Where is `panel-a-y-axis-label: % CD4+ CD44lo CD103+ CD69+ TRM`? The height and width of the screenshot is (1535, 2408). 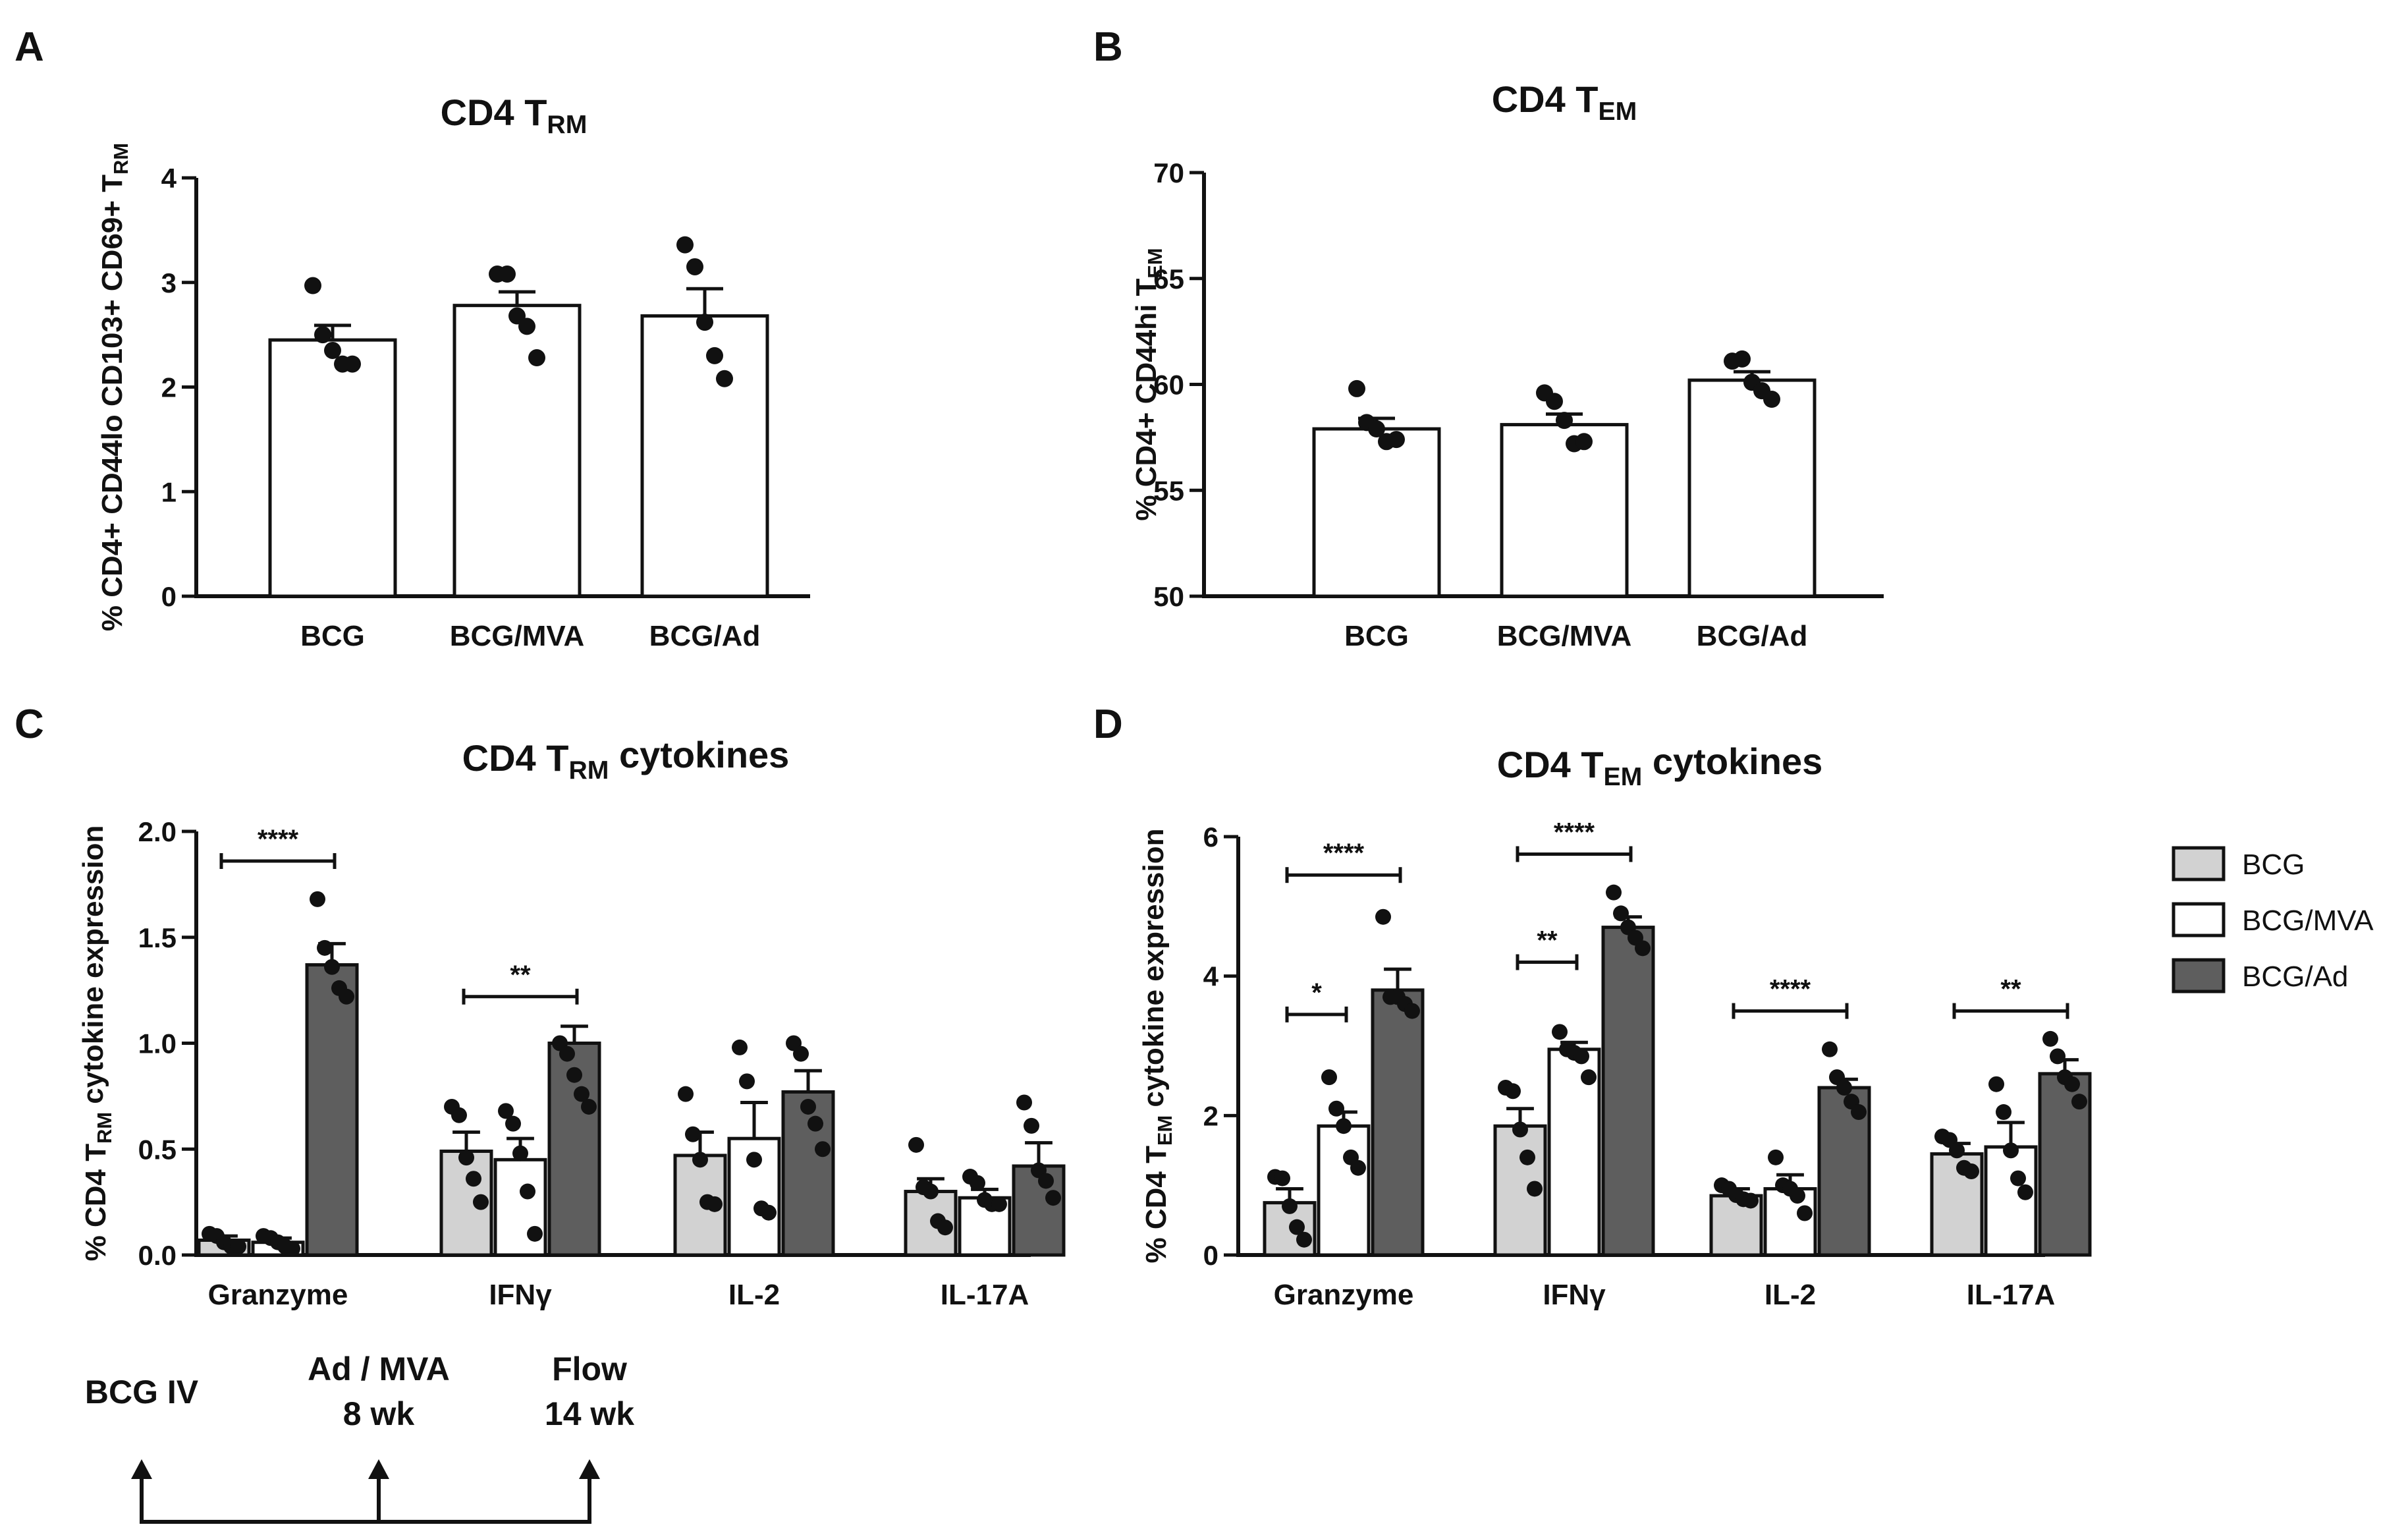
panel-a-y-axis-label: % CD4+ CD44lo CD103+ CD69+ TRM is located at coordinates (114, 387).